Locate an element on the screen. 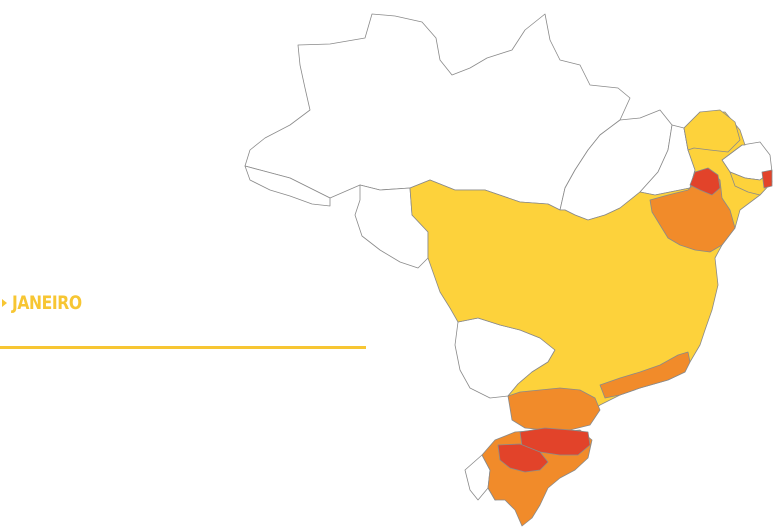 The image size is (773, 528). region-pe-red is located at coordinates (705, 181).